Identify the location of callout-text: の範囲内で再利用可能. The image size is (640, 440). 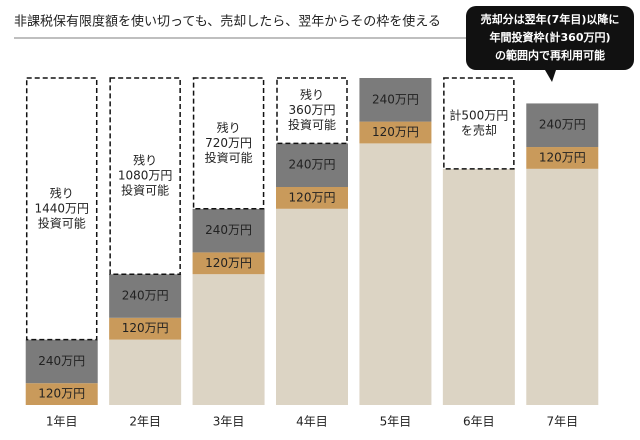
(550, 55).